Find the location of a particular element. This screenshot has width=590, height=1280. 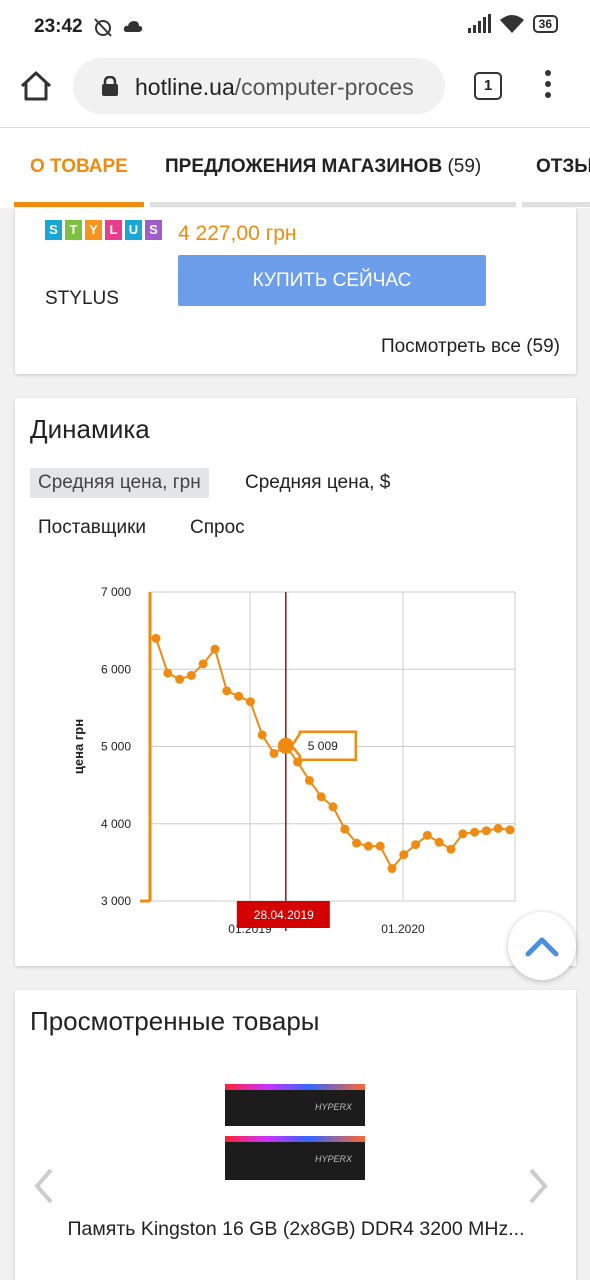

browser-toolbar: hotline.ua/computer-proces 1 is located at coordinates (295, 92).